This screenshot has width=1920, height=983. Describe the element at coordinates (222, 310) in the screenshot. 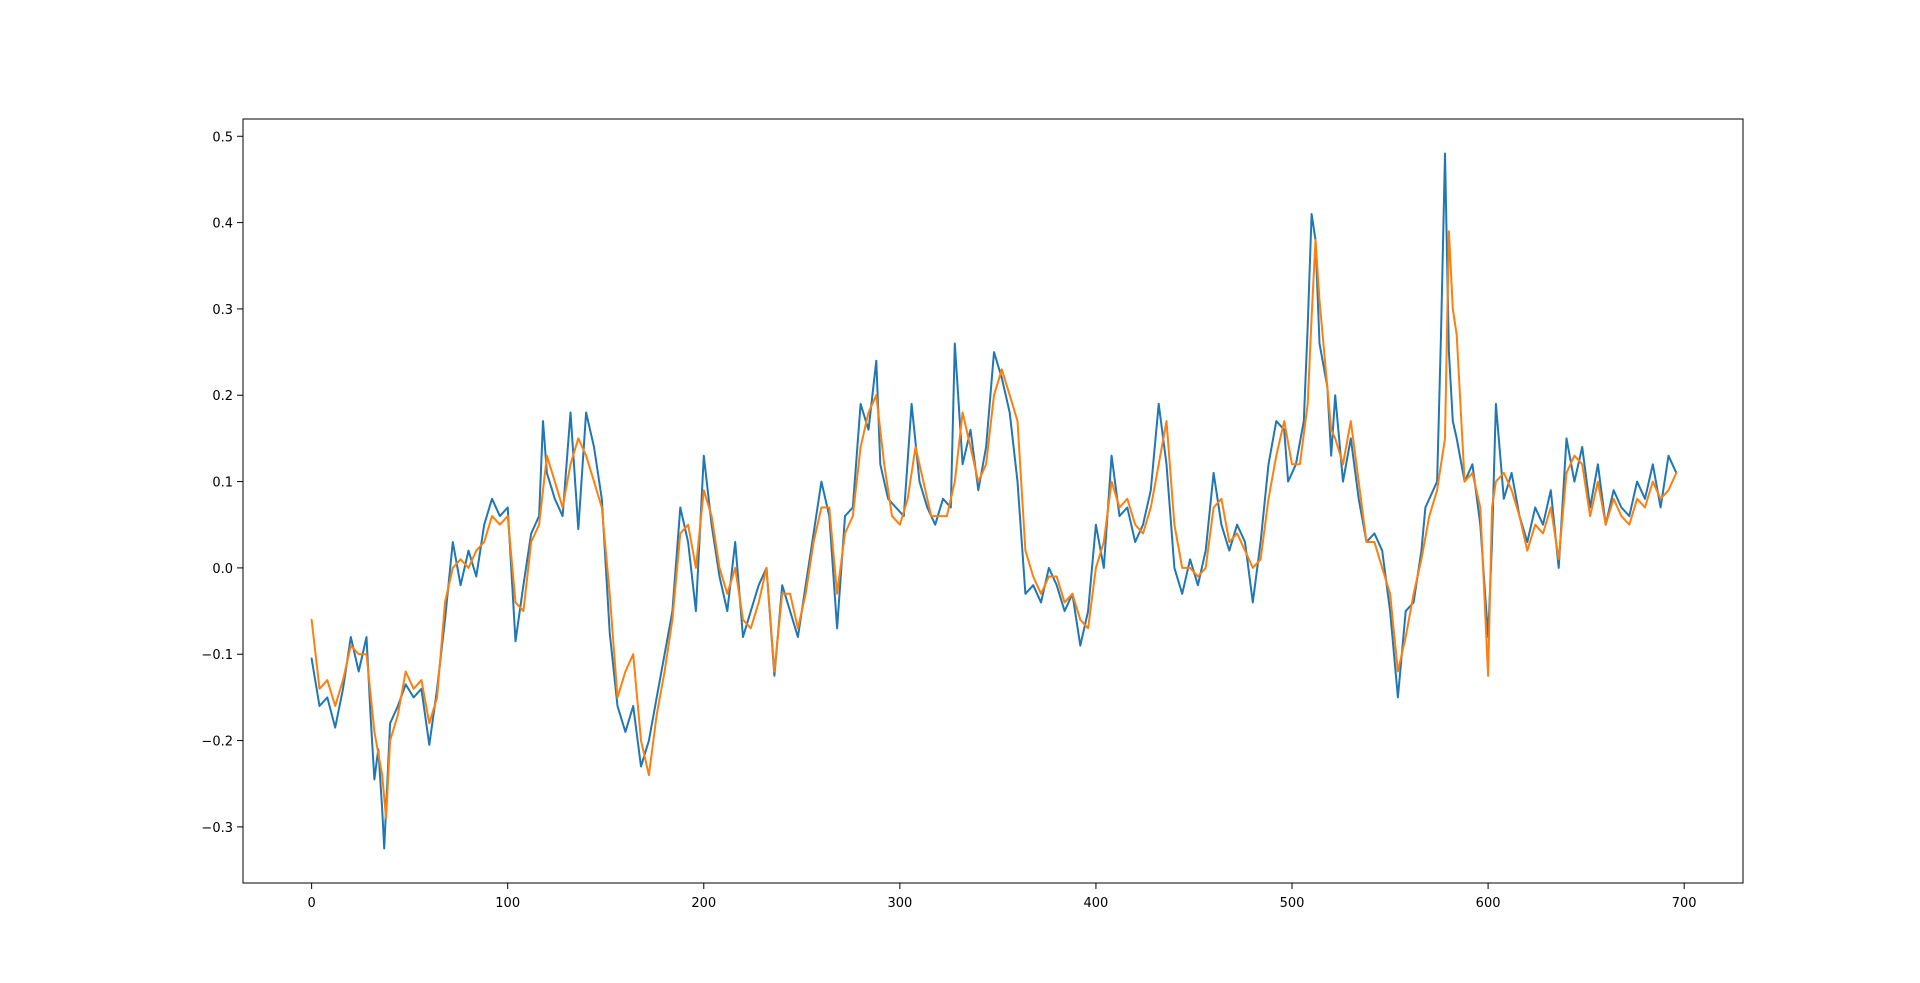

I see `y-tick-label: 0.3` at that location.